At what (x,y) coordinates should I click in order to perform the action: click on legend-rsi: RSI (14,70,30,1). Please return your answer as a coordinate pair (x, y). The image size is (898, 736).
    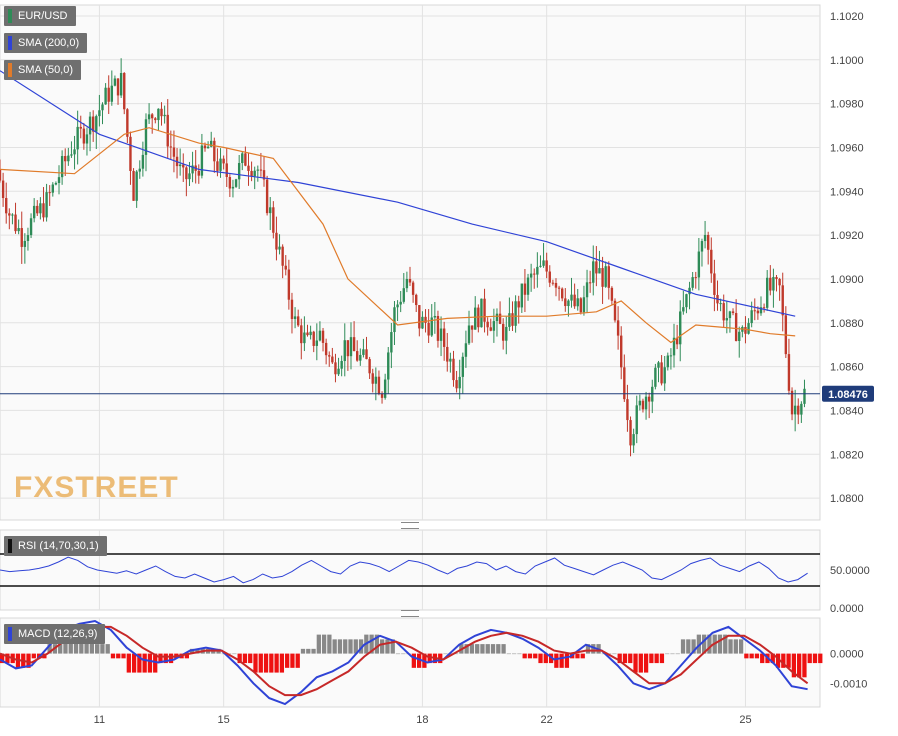
    Looking at the image, I should click on (55, 546).